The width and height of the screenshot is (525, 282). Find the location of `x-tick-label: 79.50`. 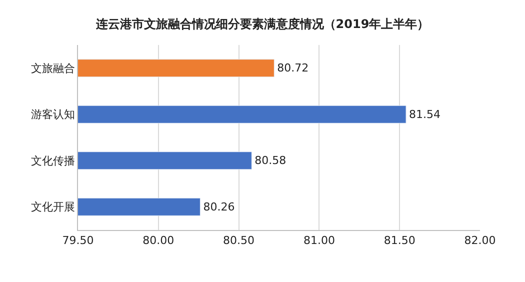

x-tick-label: 79.50 is located at coordinates (78, 241).